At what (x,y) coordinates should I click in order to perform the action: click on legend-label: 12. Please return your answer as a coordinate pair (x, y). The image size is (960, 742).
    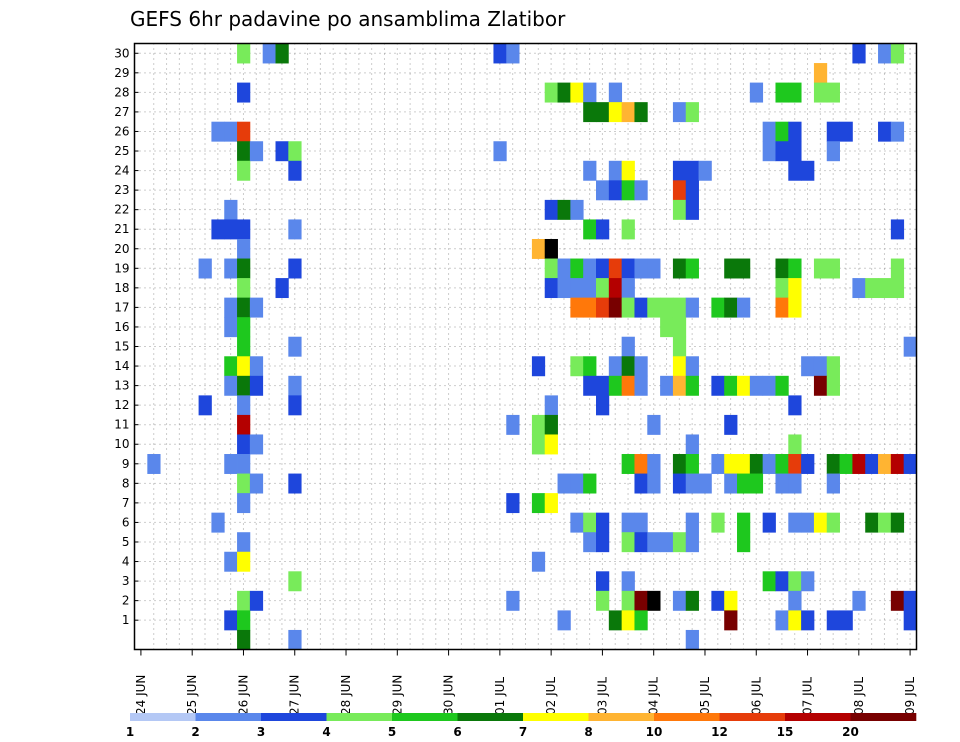
    Looking at the image, I should click on (719, 732).